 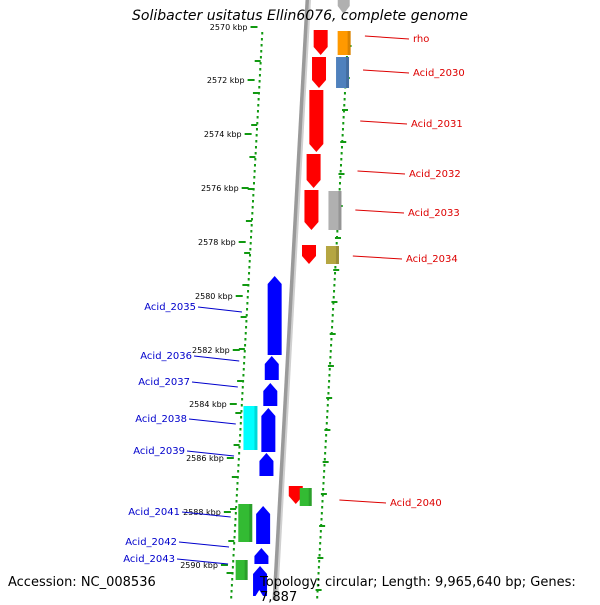 What do you see at coordinates (270, 394) in the screenshot?
I see `gene-arrow-acid_2037` at bounding box center [270, 394].